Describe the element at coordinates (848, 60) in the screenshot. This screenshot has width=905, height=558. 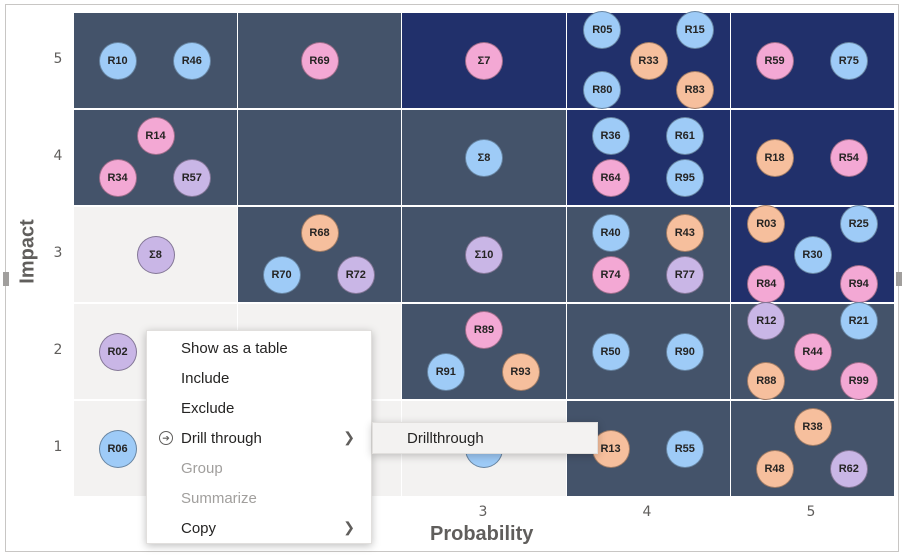
I see `risk-bubble: R75` at that location.